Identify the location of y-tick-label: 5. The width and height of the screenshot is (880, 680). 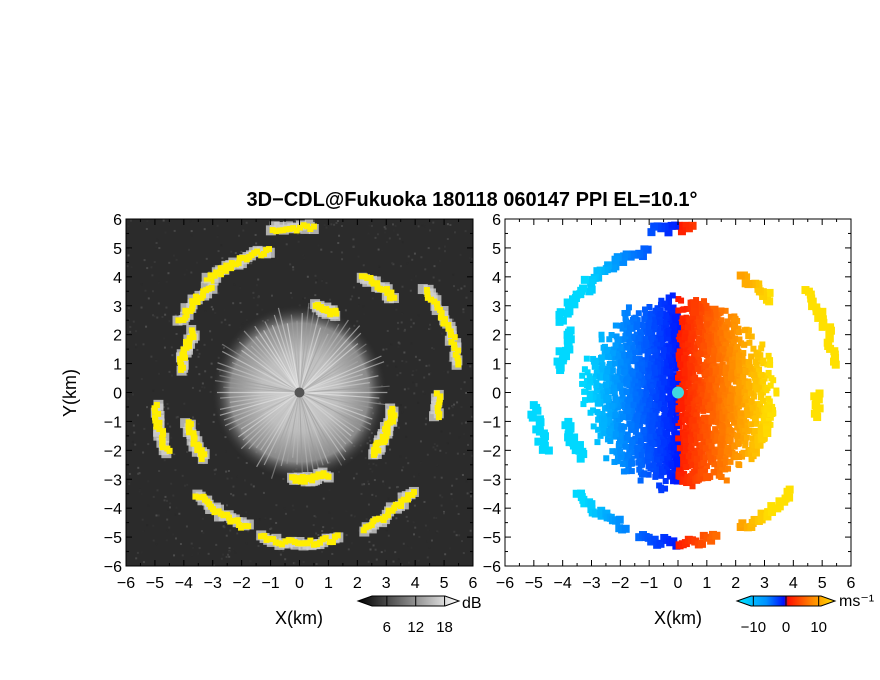
(117, 249).